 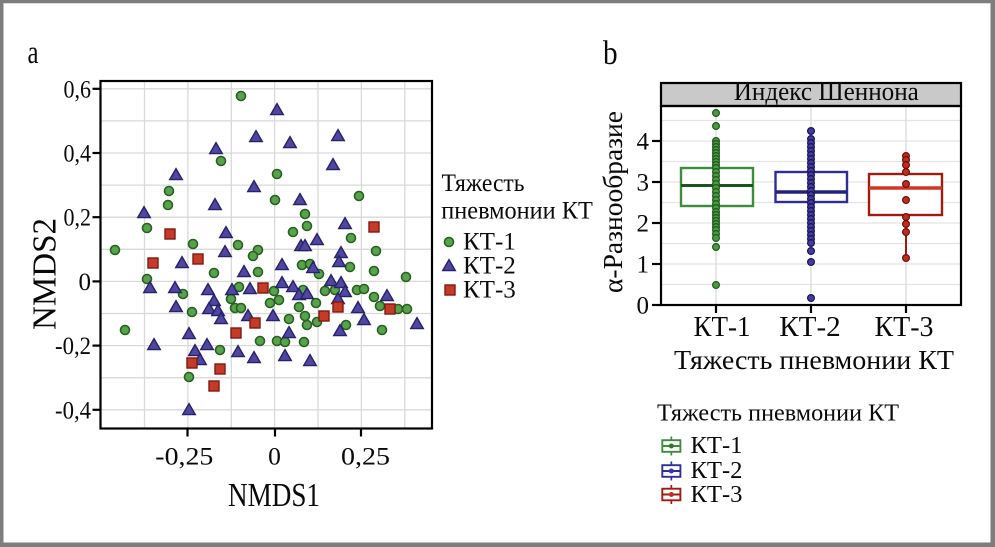 I want to click on svg-text: 0,6, so click(x=78, y=89).